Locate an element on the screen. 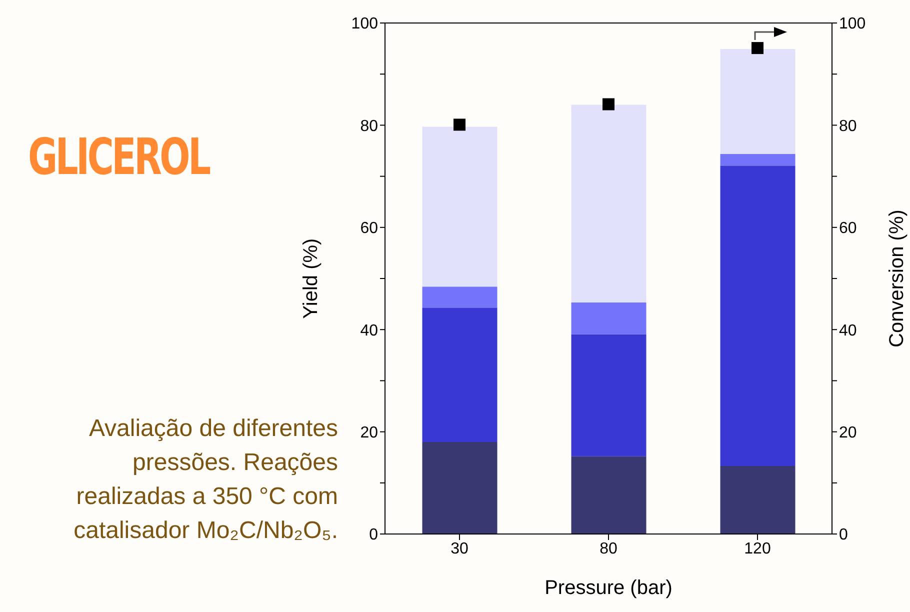 Image resolution: width=910 pixels, height=612 pixels. y-axis-title: Yield (%) is located at coordinates (311, 278).